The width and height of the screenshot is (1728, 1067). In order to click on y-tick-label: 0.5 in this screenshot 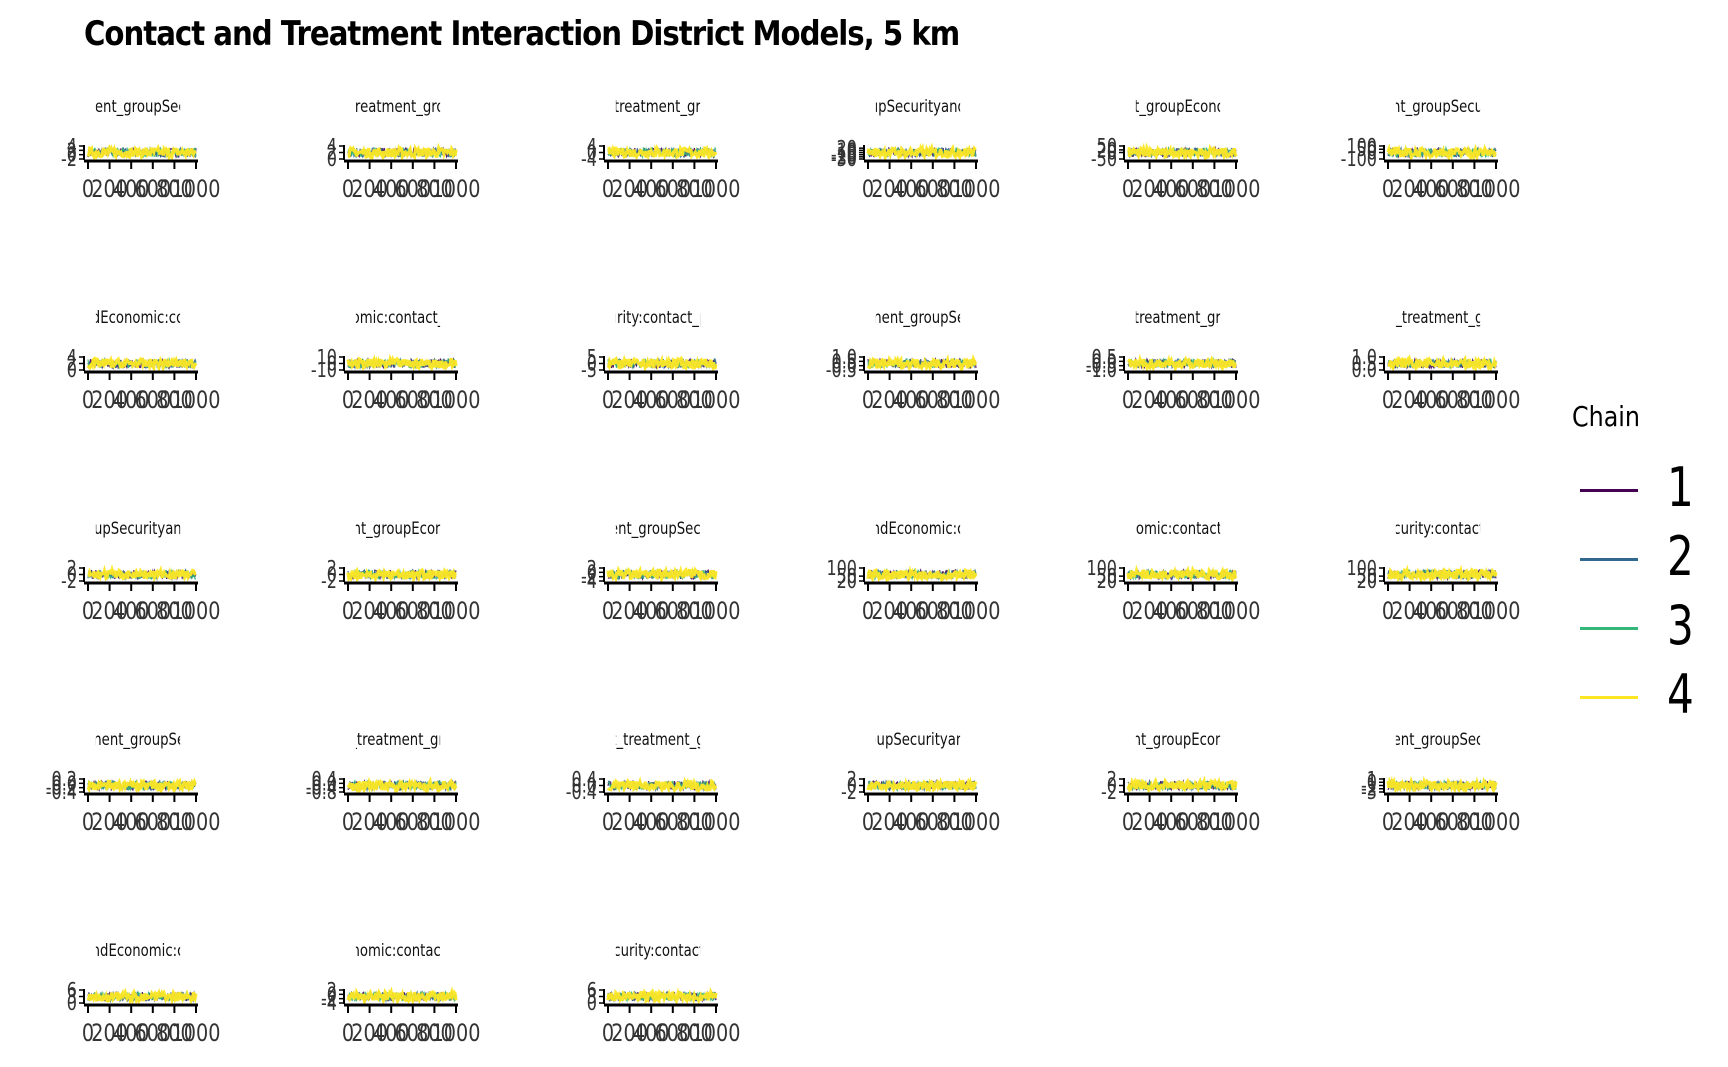, I will do `click(844, 362)`.